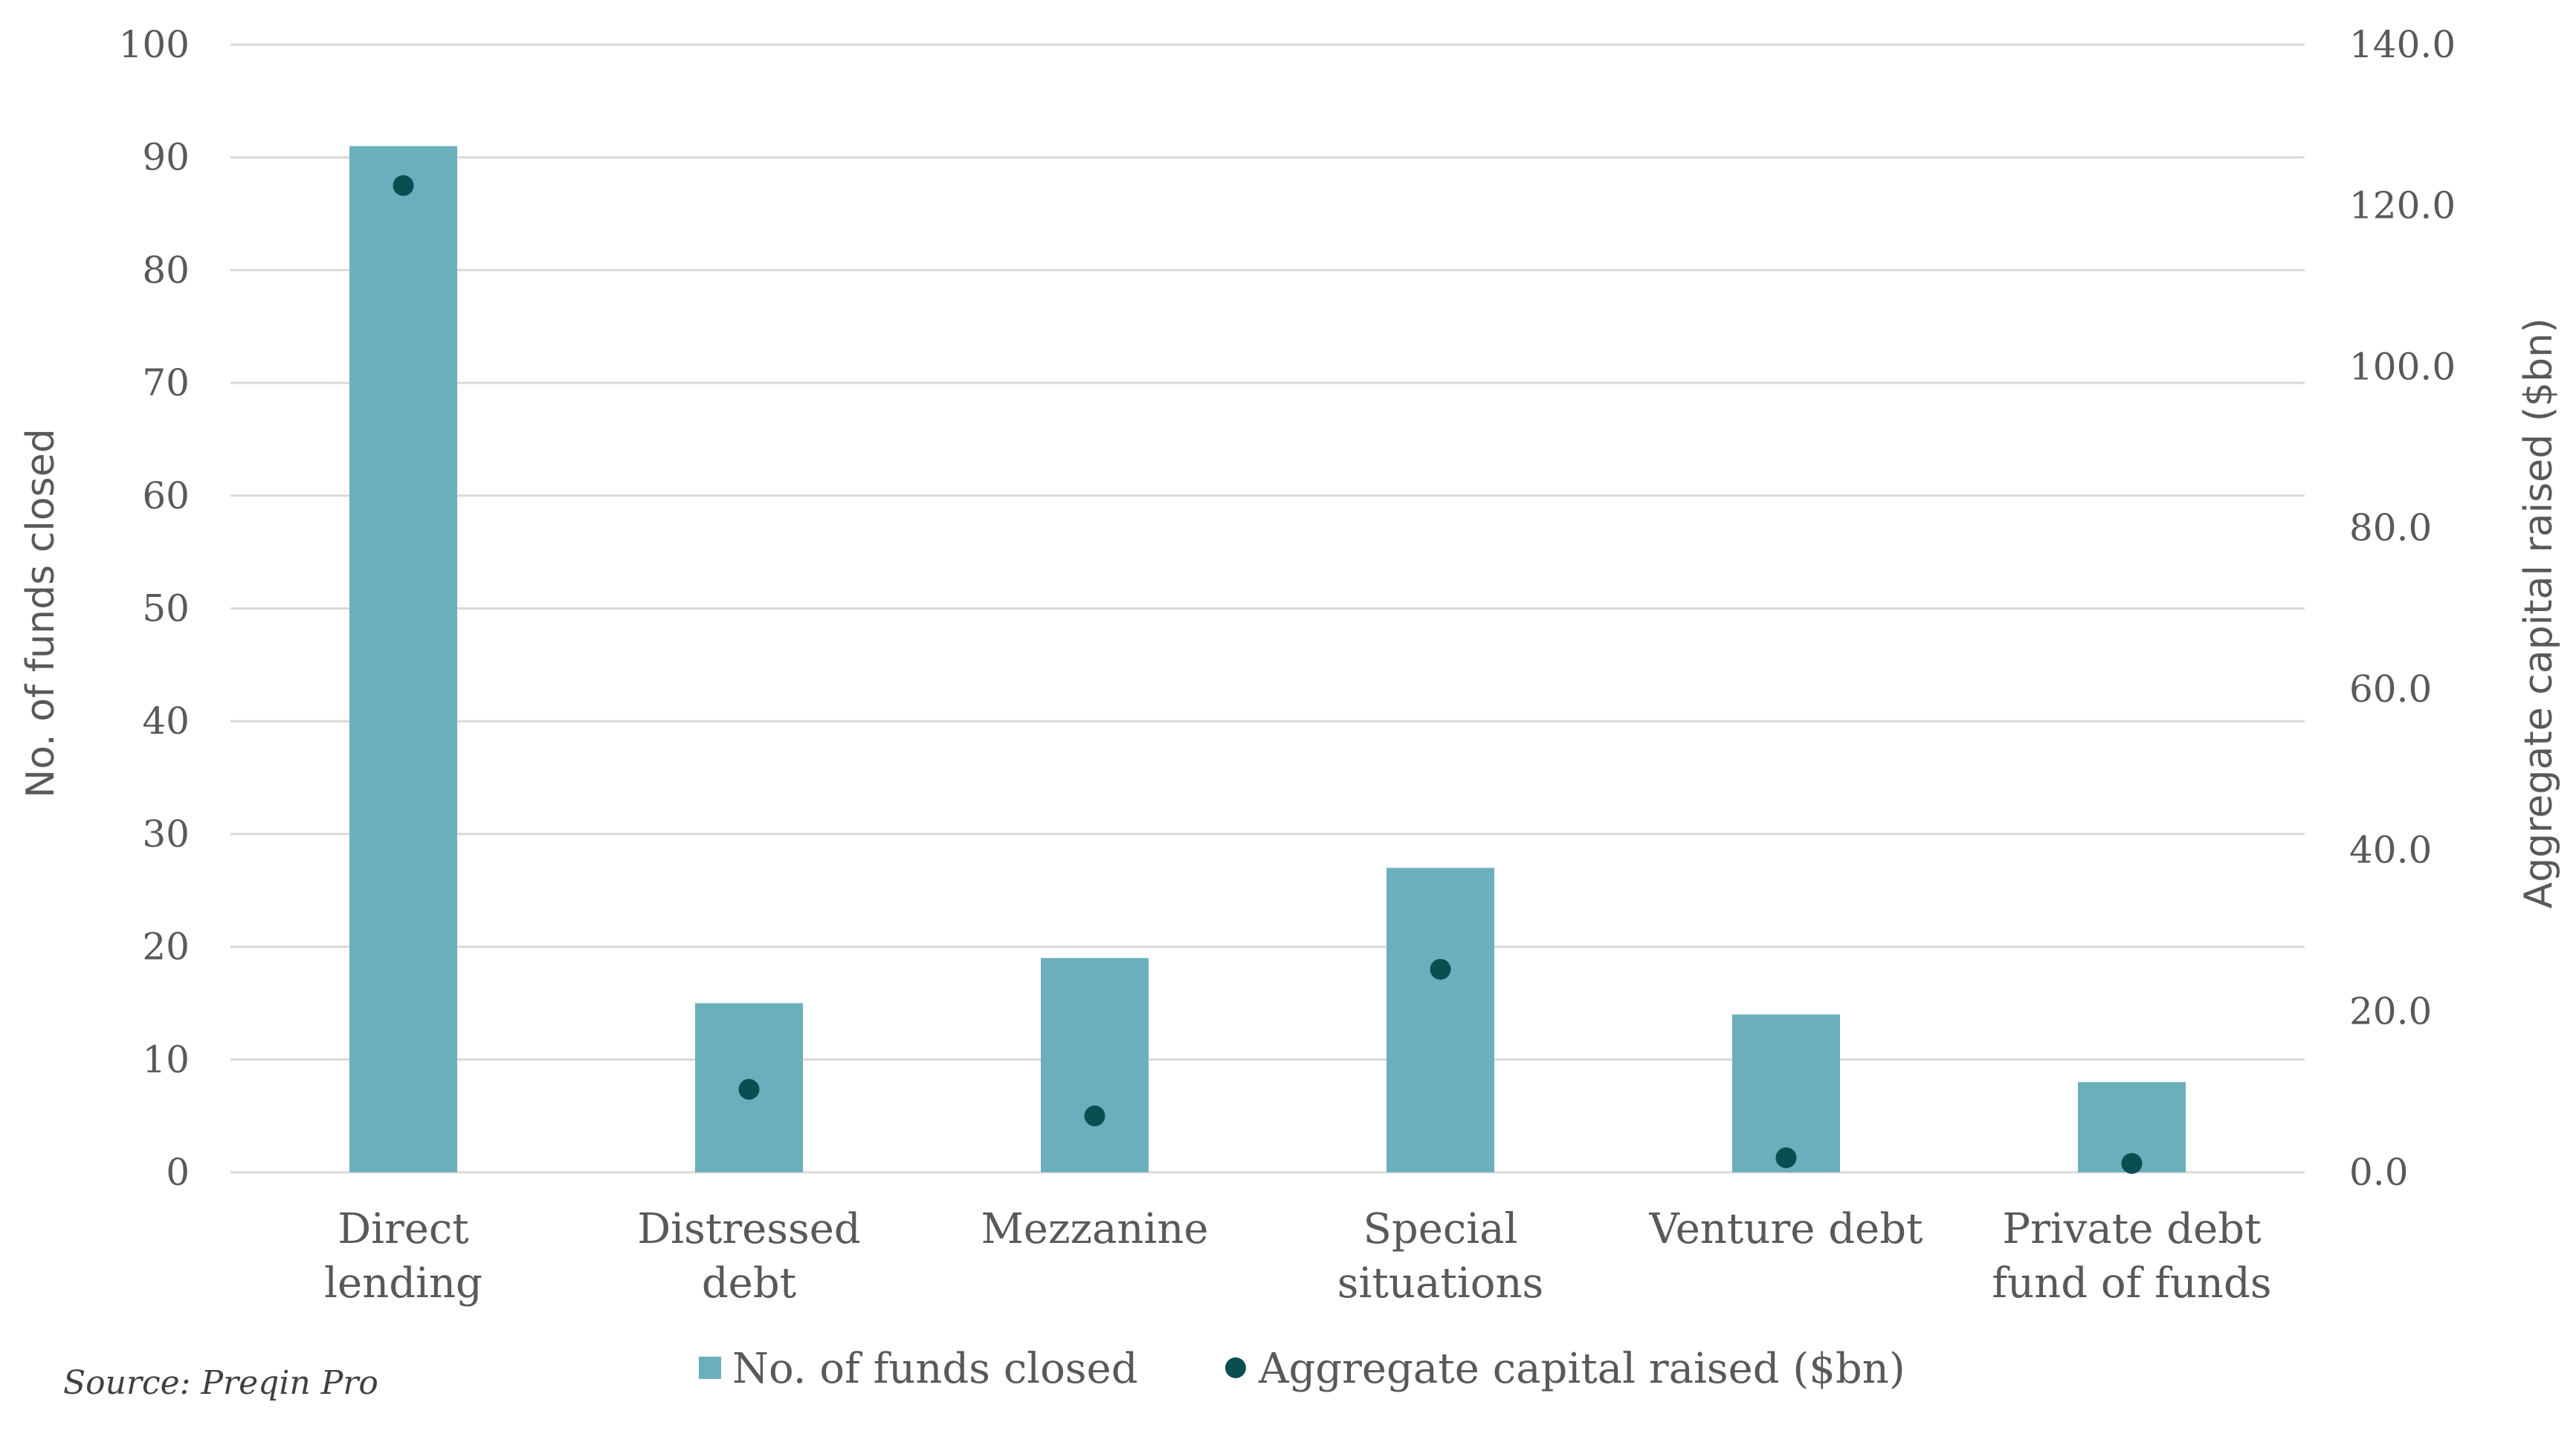  What do you see at coordinates (1094, 1229) in the screenshot?
I see `category-label: Mezzanine` at bounding box center [1094, 1229].